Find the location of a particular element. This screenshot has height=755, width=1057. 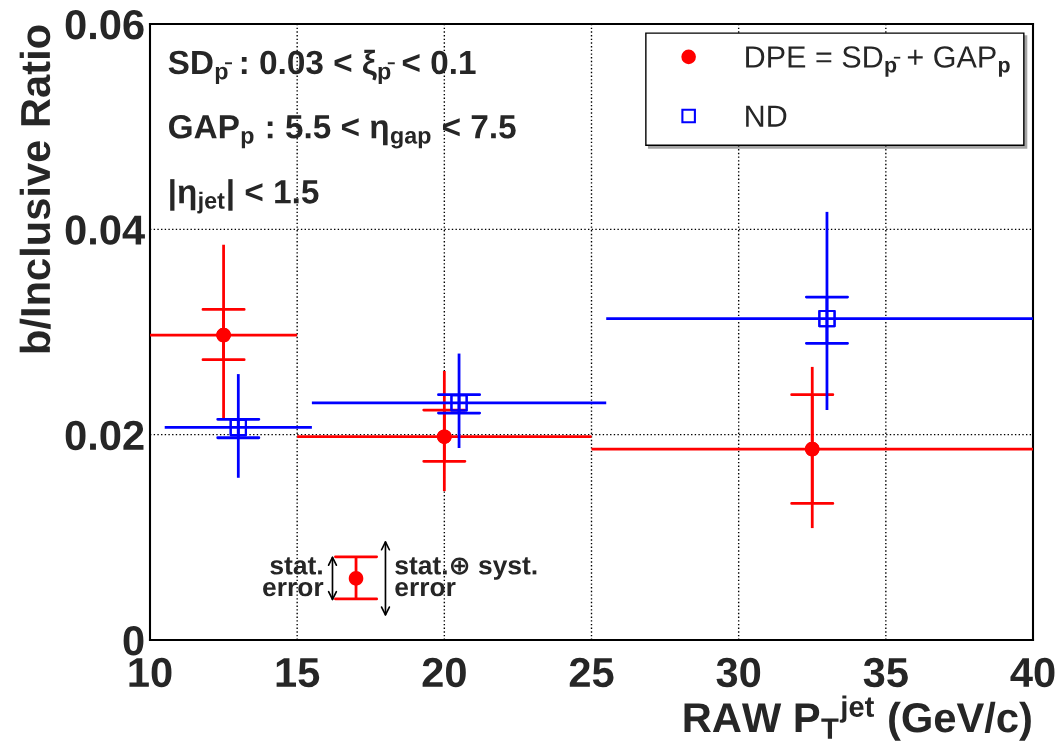

annotation: stat.⊕ syst. error is located at coordinates (466, 577).